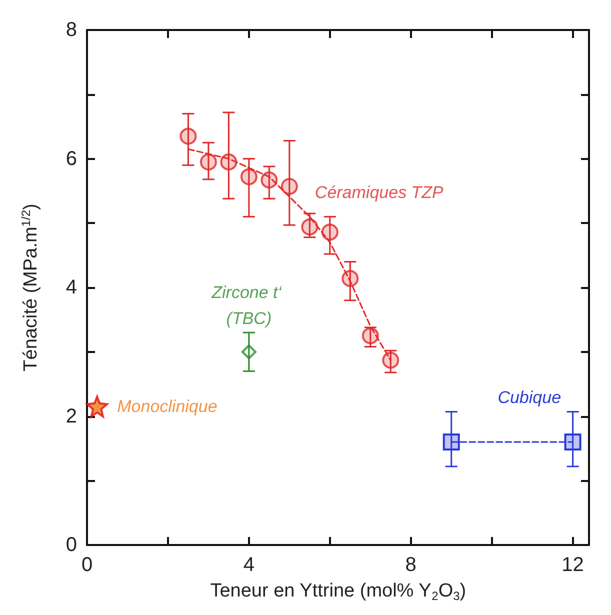  What do you see at coordinates (379, 192) in the screenshot?
I see `series-label: Céramiques TZP` at bounding box center [379, 192].